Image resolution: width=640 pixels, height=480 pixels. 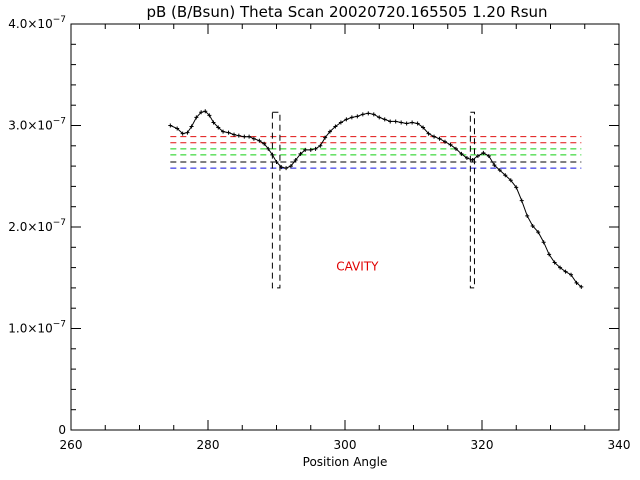 I want to click on y-tick-label: 2.0×10⁻⁷, so click(x=37, y=226).